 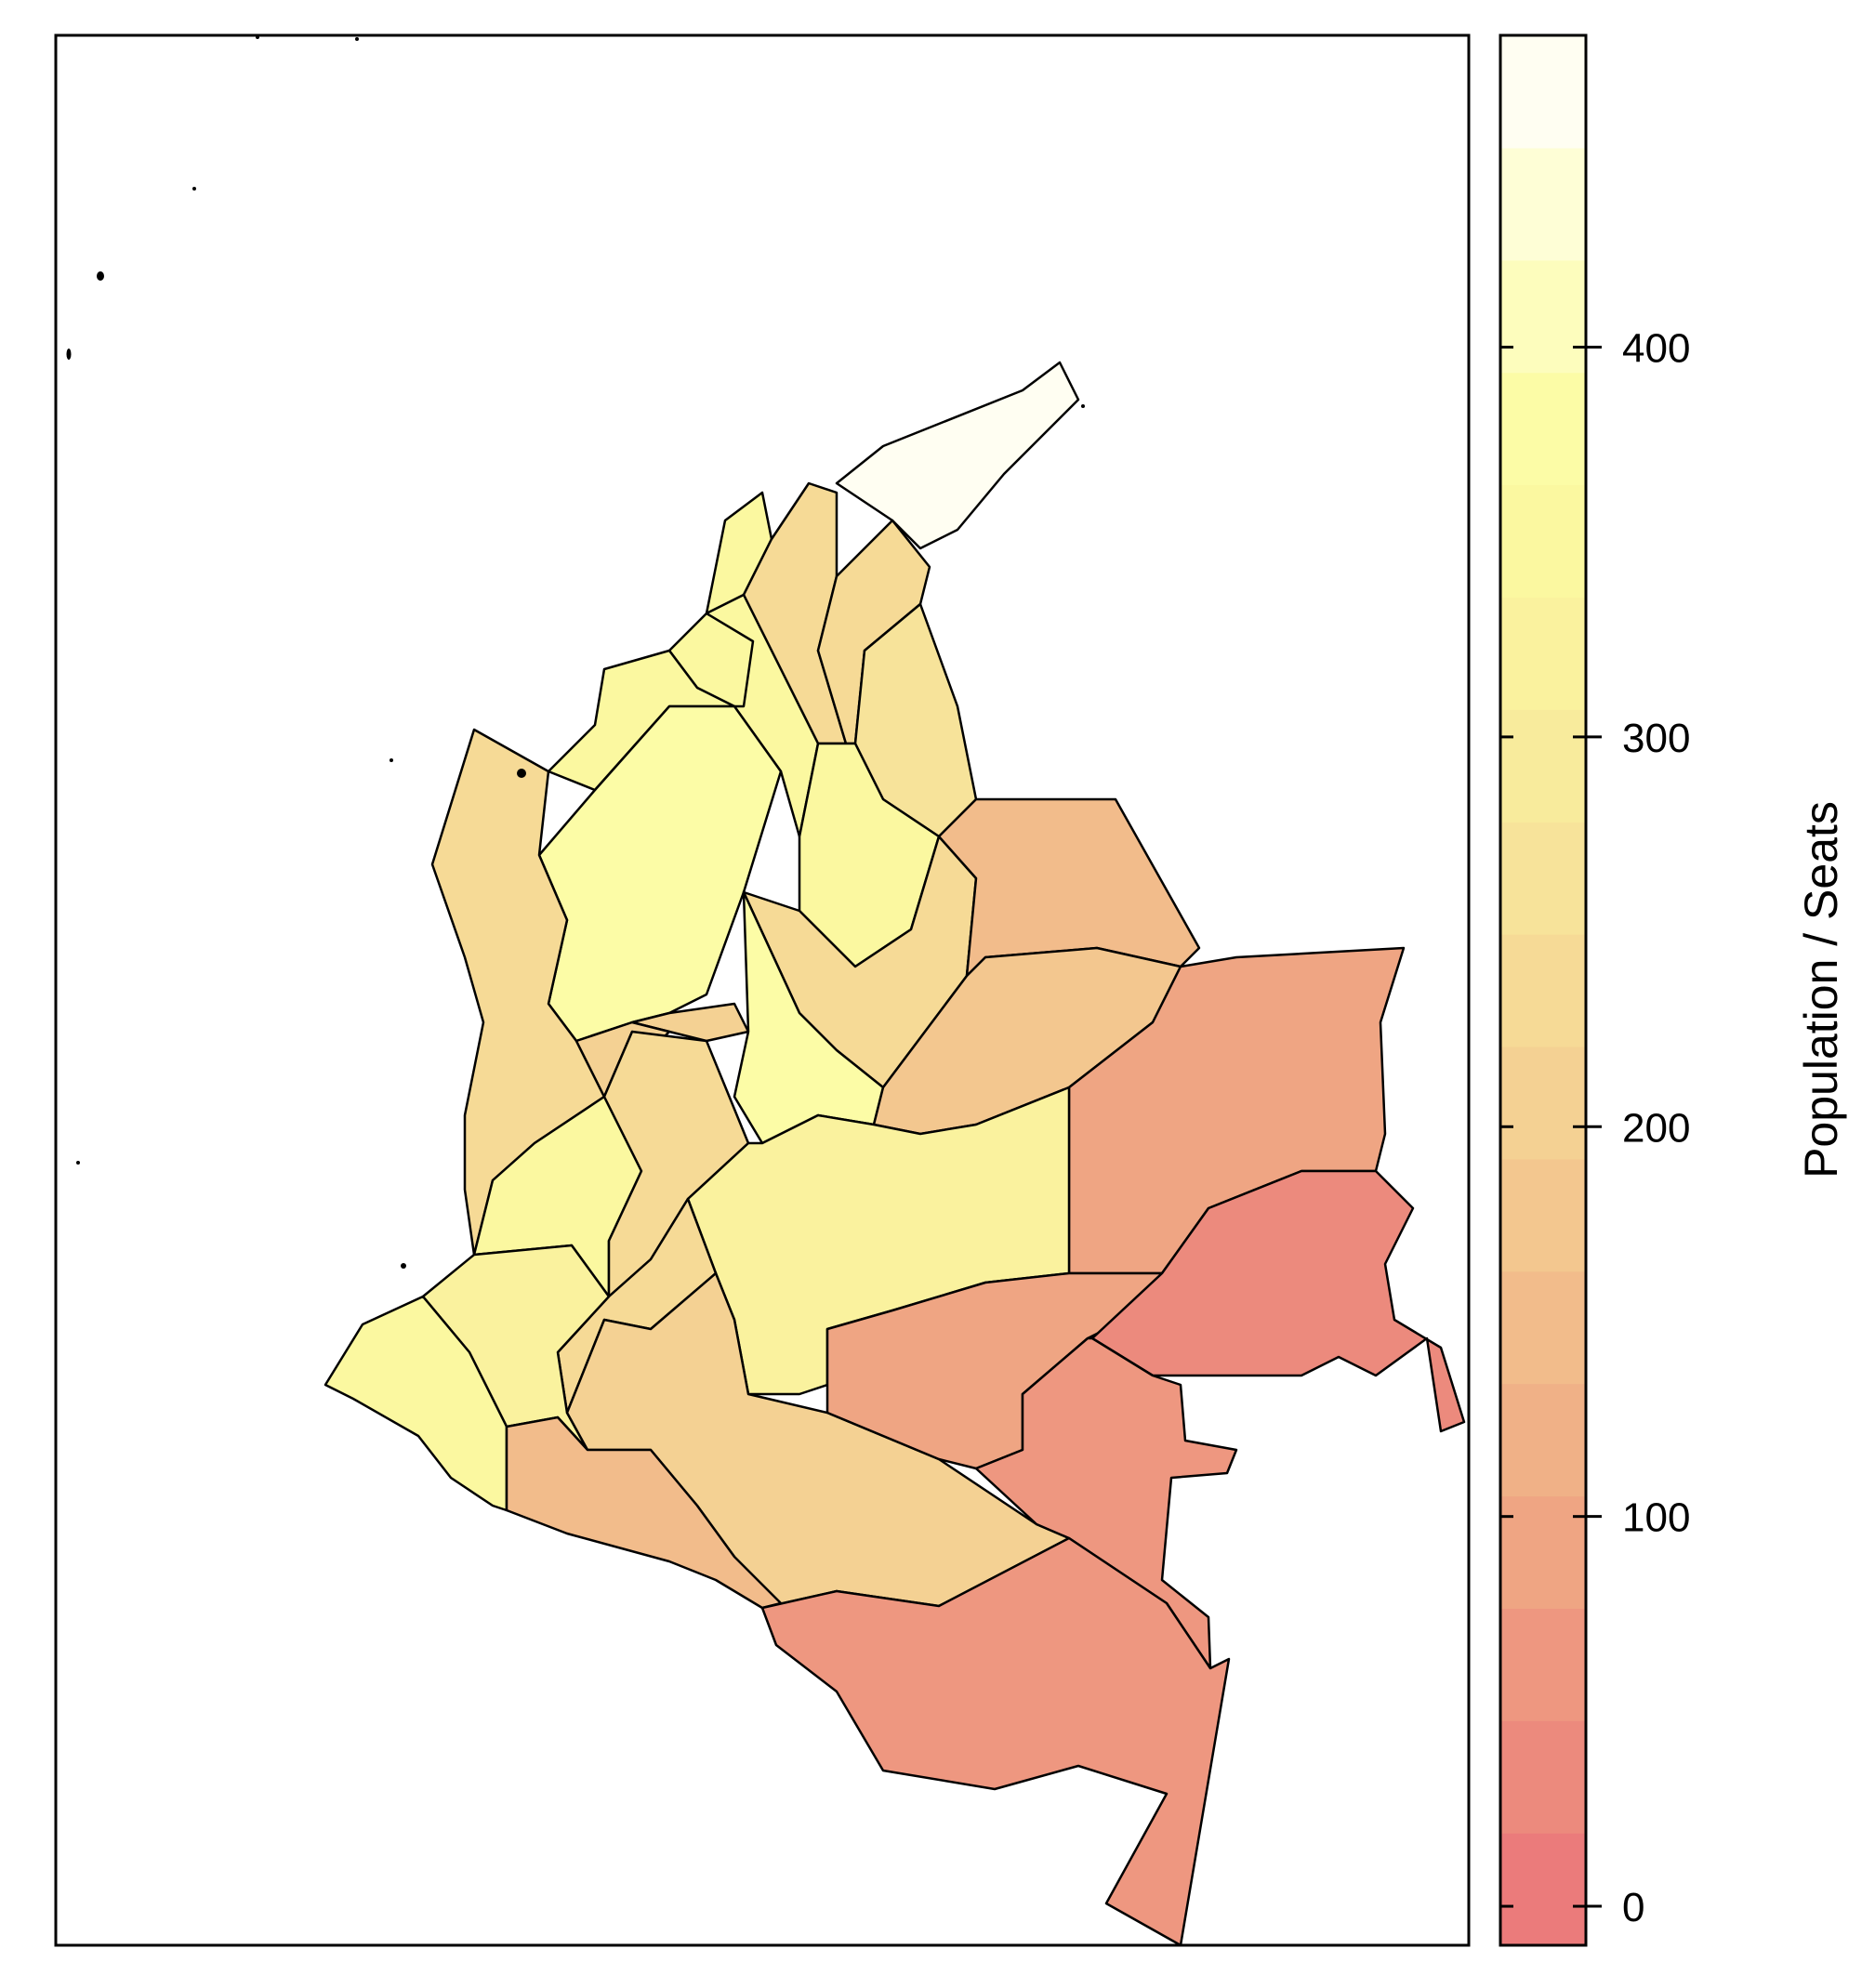 I want to click on colorbar-tick-label: 300, so click(x=1656, y=738).